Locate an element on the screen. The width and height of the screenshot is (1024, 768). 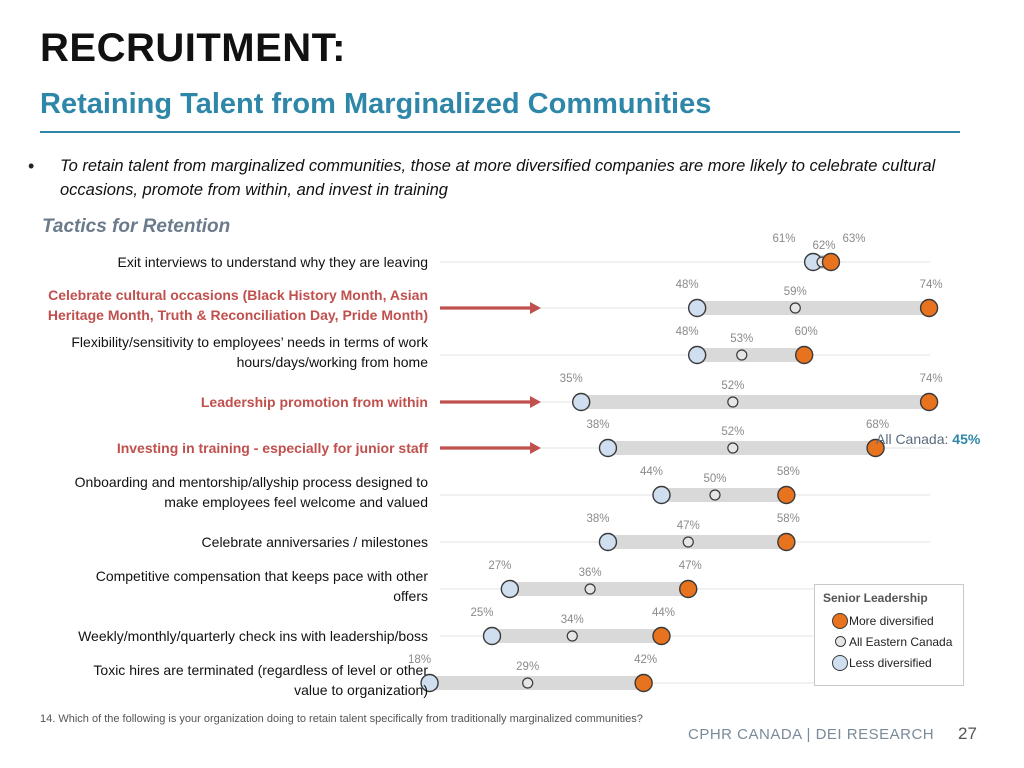
legend-all-label: All Eastern Canada is located at coordinates (901, 642).